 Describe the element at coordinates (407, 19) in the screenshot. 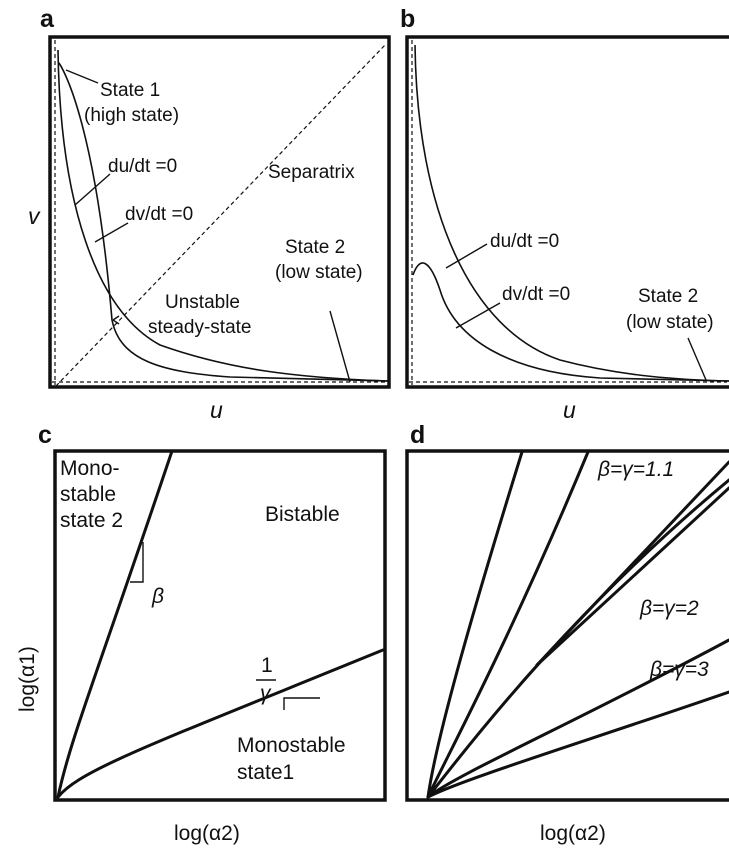

I see `panel-b-letter: b` at that location.